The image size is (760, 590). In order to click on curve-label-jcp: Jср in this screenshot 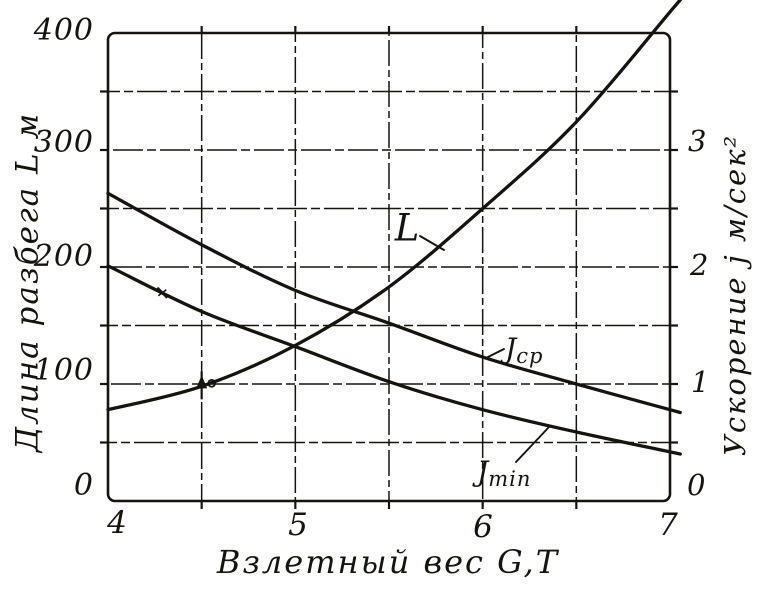, I will do `click(524, 349)`.